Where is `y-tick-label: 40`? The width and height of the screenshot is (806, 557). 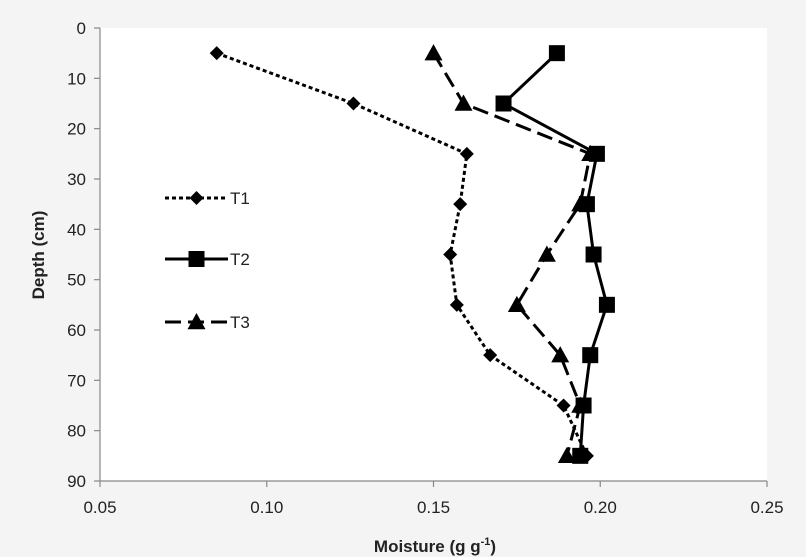 y-tick-label: 40 is located at coordinates (76, 229).